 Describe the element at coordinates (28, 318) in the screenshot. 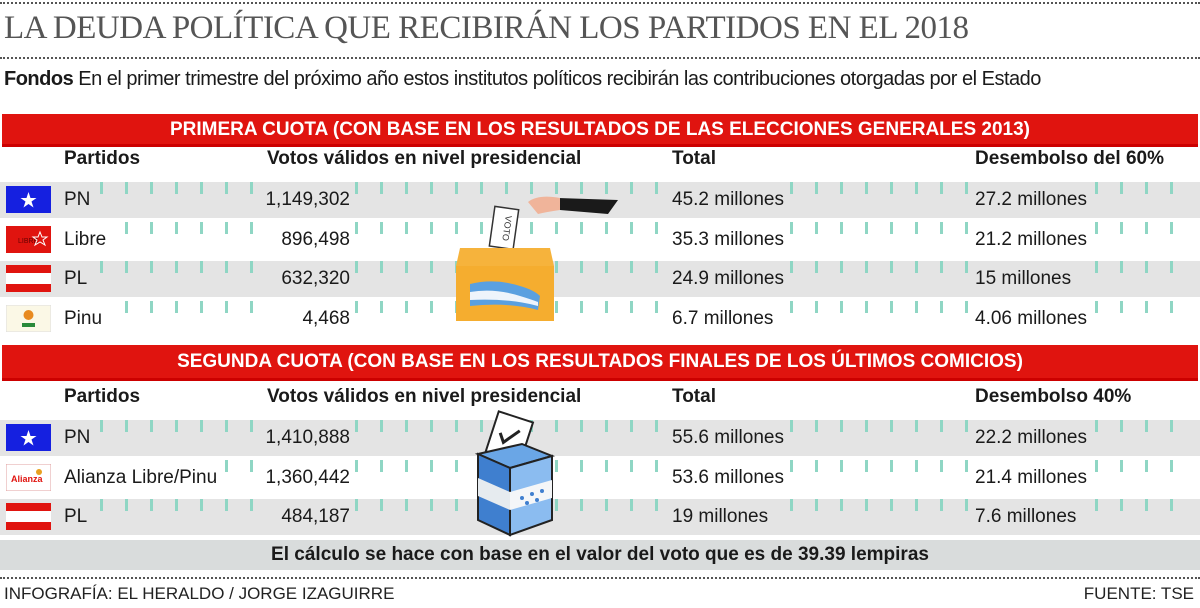

I see `pinu-logo-icon` at that location.